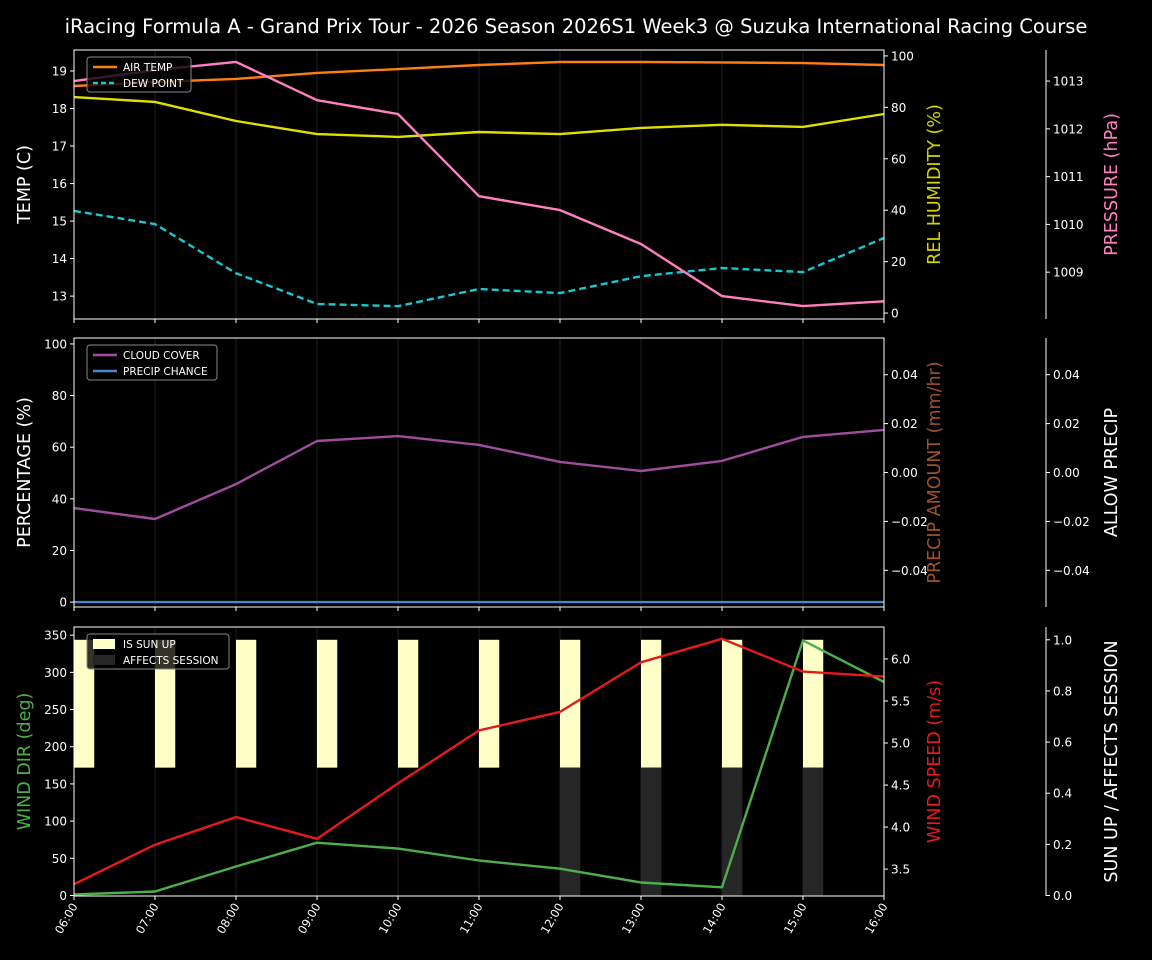 The height and width of the screenshot is (960, 1152). I want to click on y-tick-label: 0.4, so click(1062, 794).